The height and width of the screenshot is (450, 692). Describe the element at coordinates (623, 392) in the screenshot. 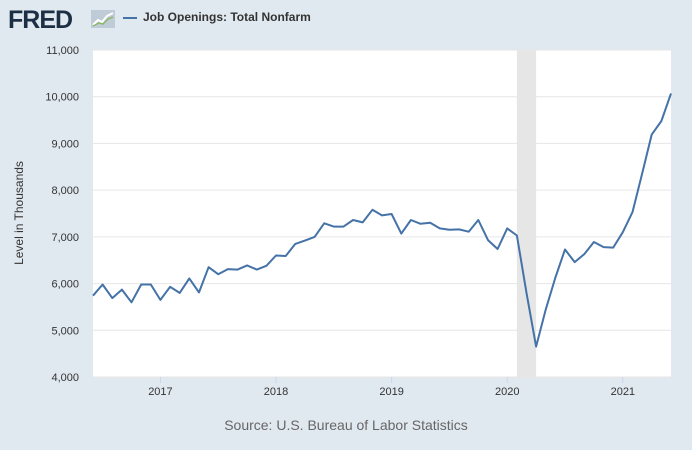

I see `x-tick-label: 2021` at that location.